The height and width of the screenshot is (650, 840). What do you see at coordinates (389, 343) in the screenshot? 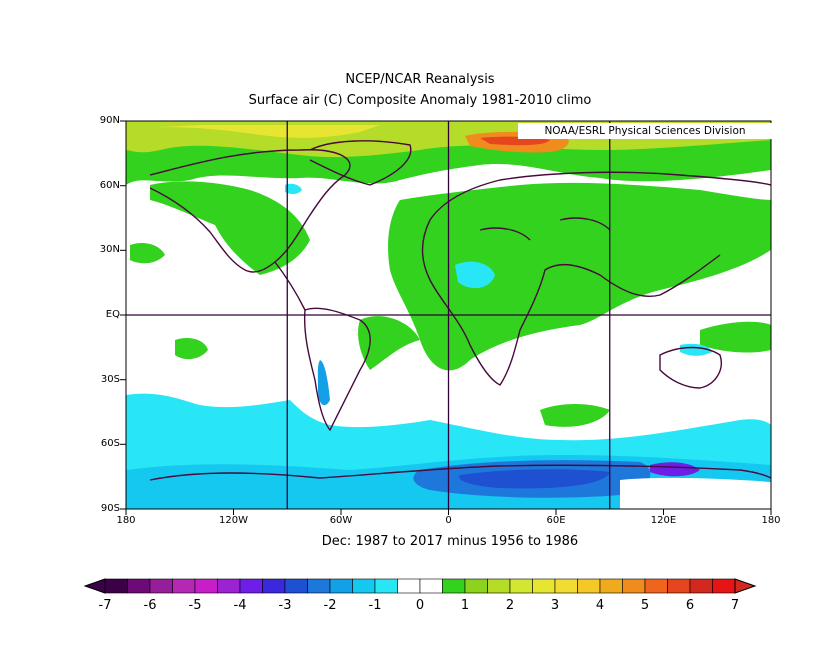
I see `anomaly-area-south-atlantic` at bounding box center [389, 343].